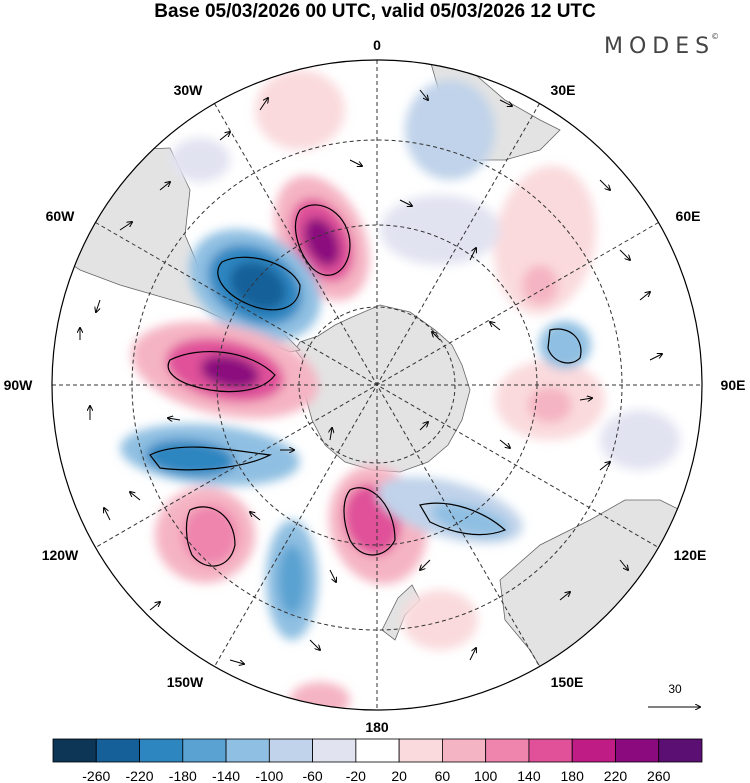  What do you see at coordinates (269, 775) in the screenshot?
I see `colorbar-label: -100` at bounding box center [269, 775].